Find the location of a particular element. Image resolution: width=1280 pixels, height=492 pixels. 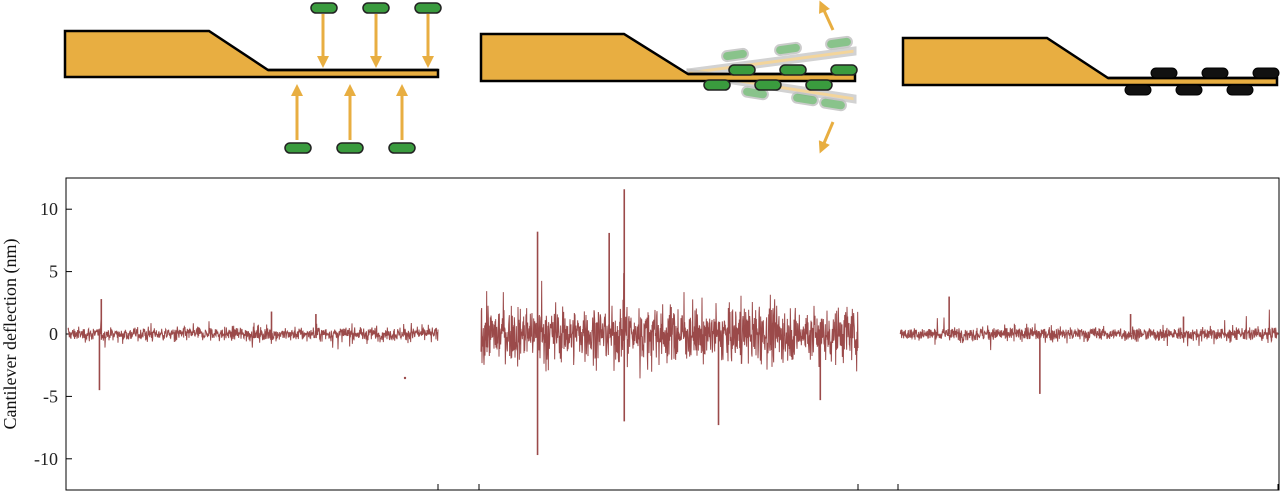

y-tick-label: -10 is located at coordinates (46, 459).